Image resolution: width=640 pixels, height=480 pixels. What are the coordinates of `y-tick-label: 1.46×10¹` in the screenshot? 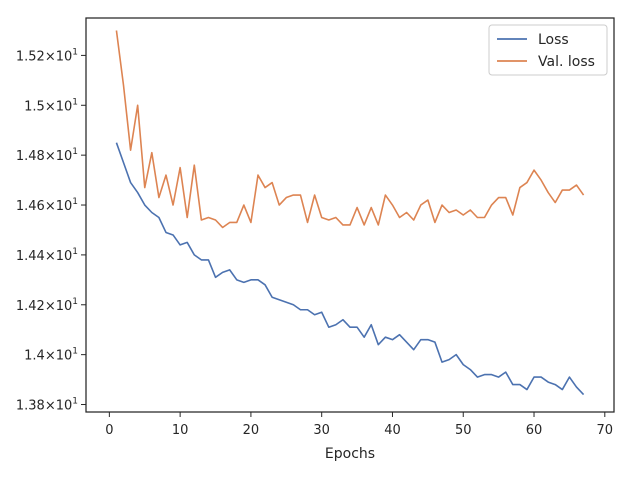 It's located at (47, 205).